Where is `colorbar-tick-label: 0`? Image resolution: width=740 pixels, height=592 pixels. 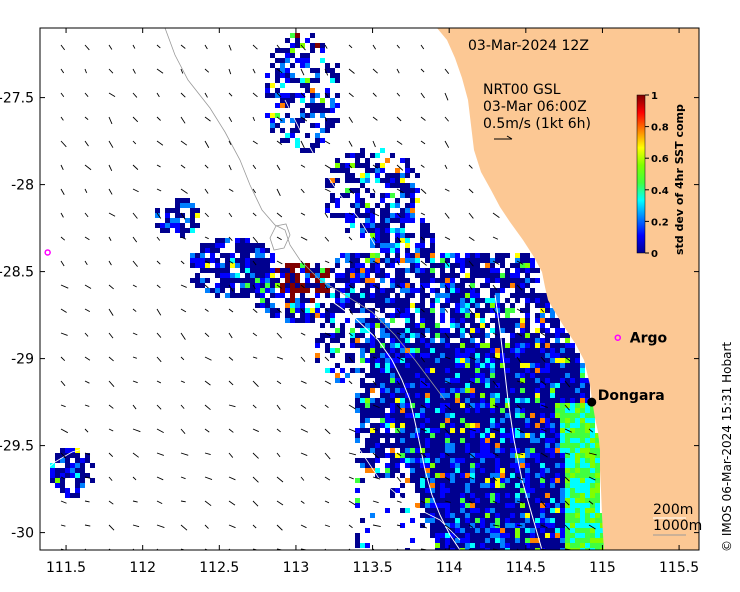 colorbar-tick-label: 0 is located at coordinates (654, 254).